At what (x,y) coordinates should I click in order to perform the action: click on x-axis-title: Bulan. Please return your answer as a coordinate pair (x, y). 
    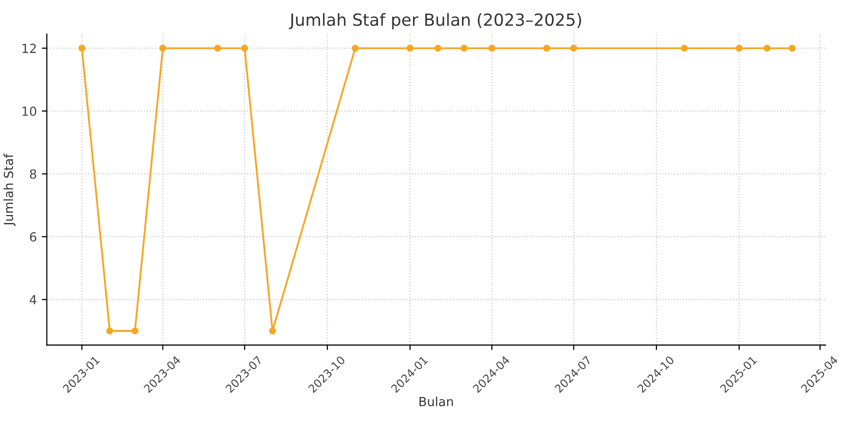
    Looking at the image, I should click on (436, 401).